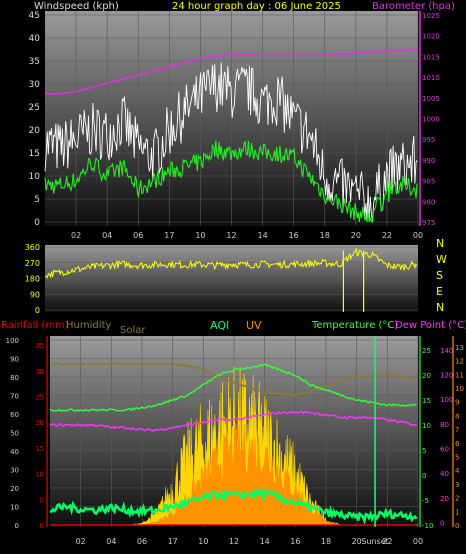 The height and width of the screenshot is (554, 466). What do you see at coordinates (35, 131) in the screenshot?
I see `wind-tick-label: 20` at bounding box center [35, 131].